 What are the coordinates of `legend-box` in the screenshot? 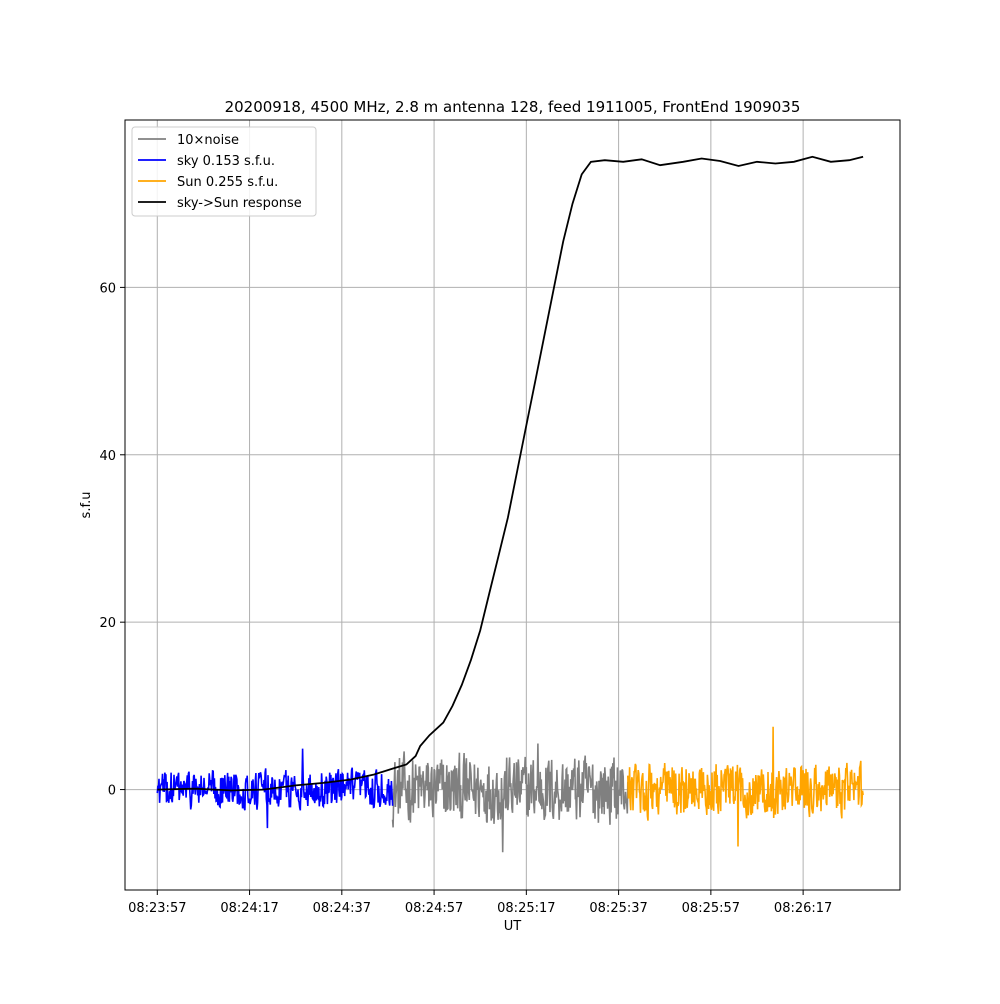 It's located at (224, 171).